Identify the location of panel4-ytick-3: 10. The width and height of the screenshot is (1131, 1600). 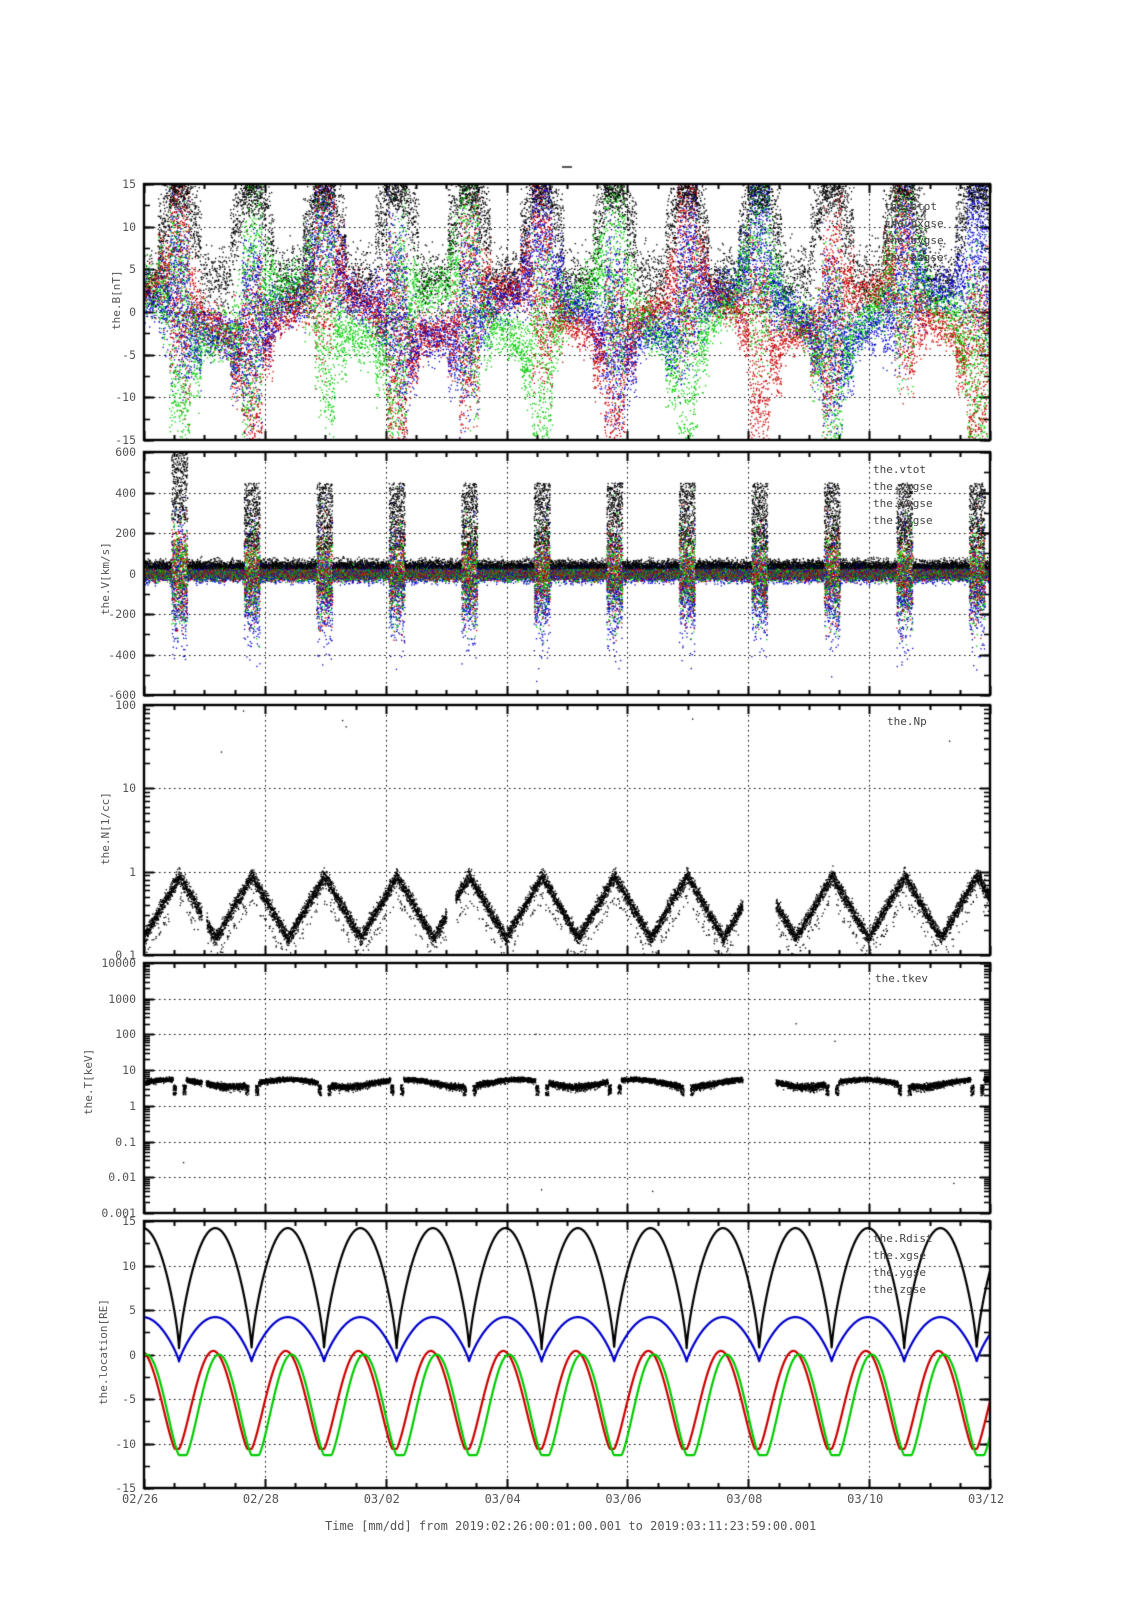
(129, 1070).